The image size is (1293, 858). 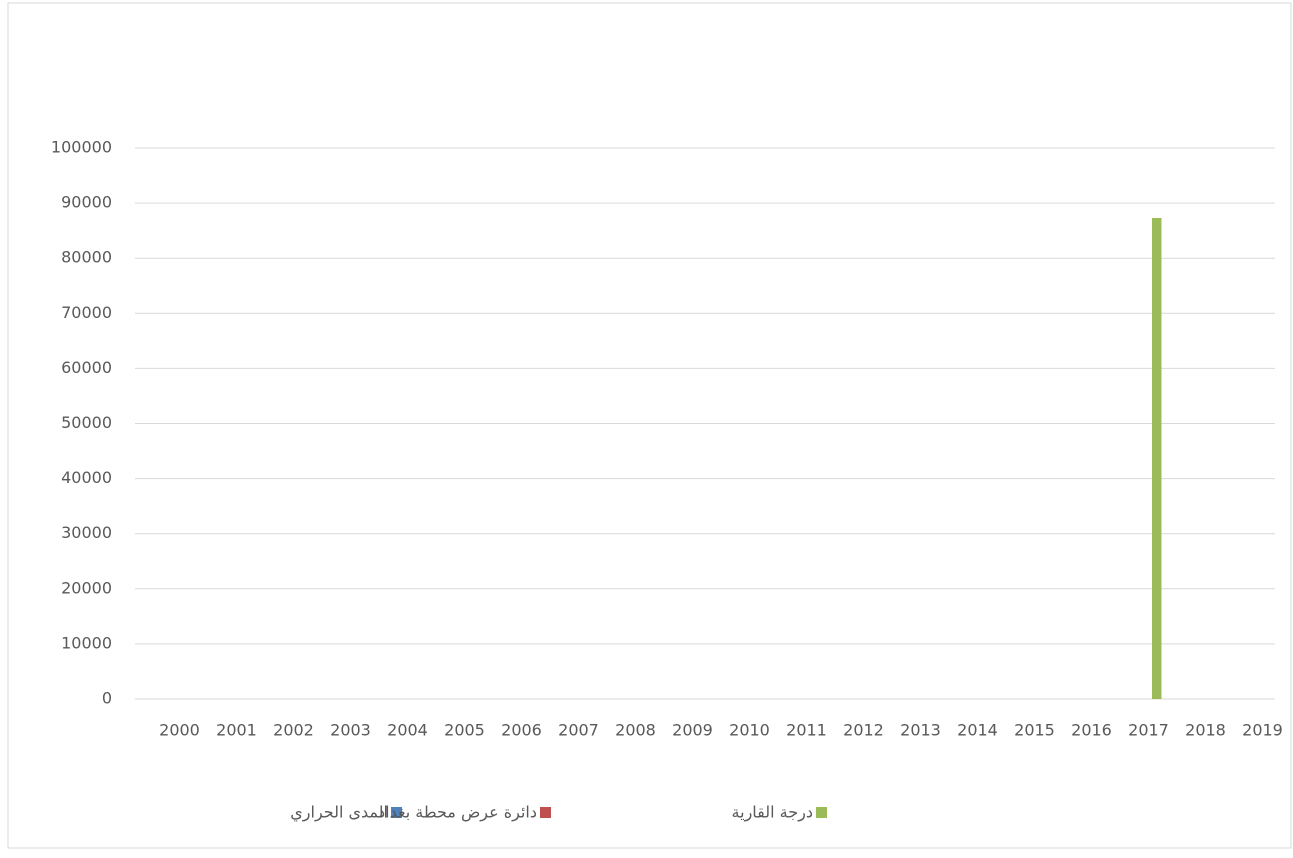 I want to click on y-tick-label: 50000, so click(x=86, y=422).